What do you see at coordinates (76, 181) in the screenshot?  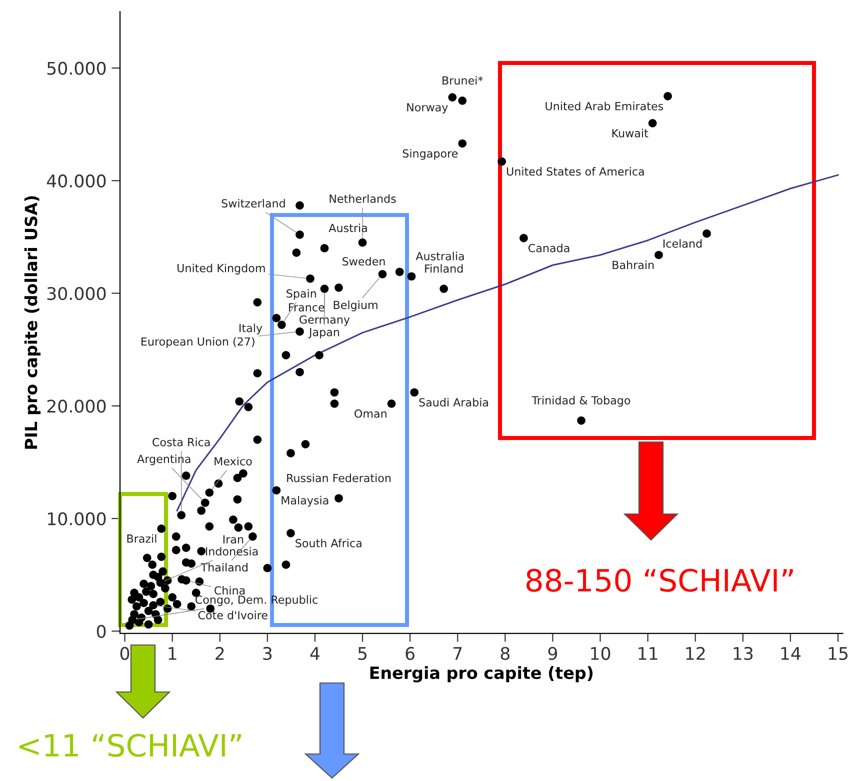 I see `y-tick-label: 40.000` at bounding box center [76, 181].